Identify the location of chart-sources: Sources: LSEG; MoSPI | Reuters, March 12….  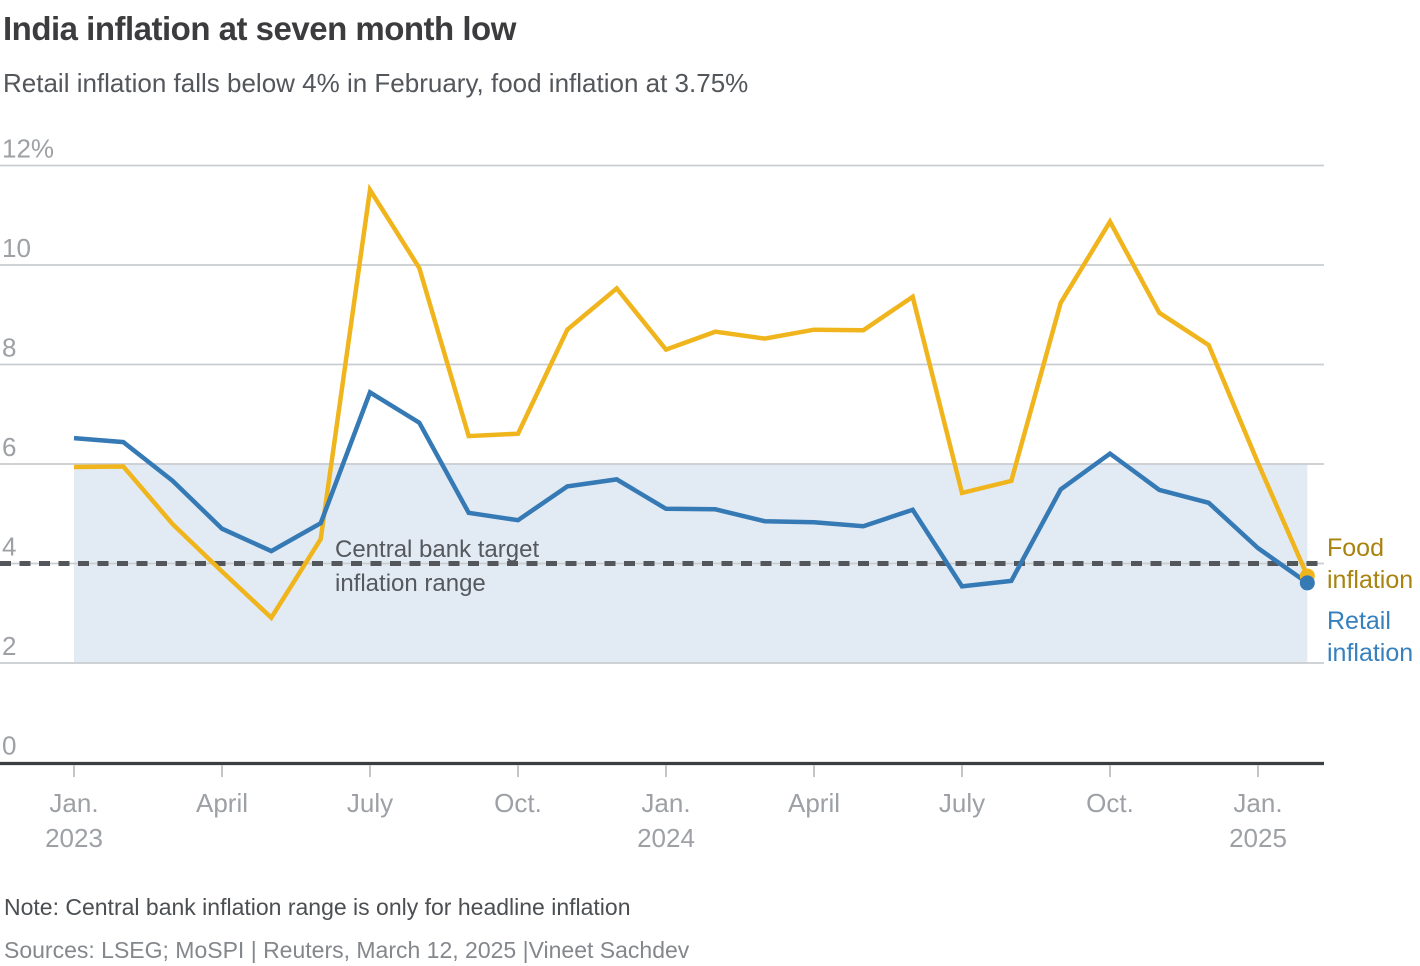
(347, 950).